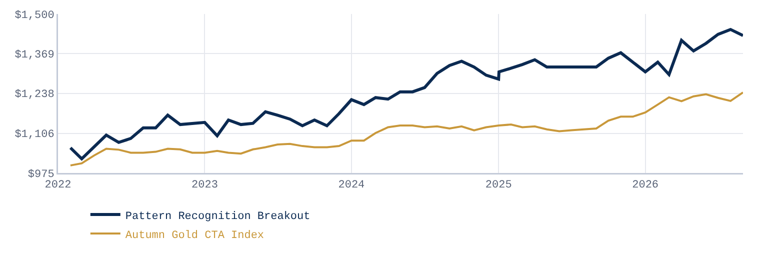 The width and height of the screenshot is (760, 260). What do you see at coordinates (41, 174) in the screenshot?
I see `y-tick-label: $975` at bounding box center [41, 174].